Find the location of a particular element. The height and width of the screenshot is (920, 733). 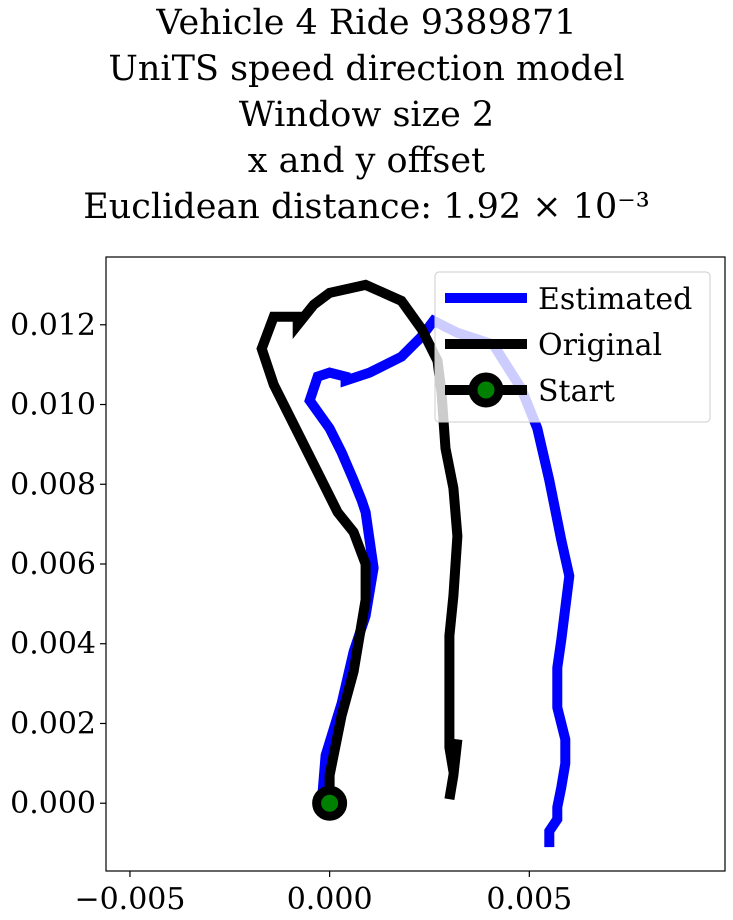

legend-marker-start is located at coordinates (486, 390).